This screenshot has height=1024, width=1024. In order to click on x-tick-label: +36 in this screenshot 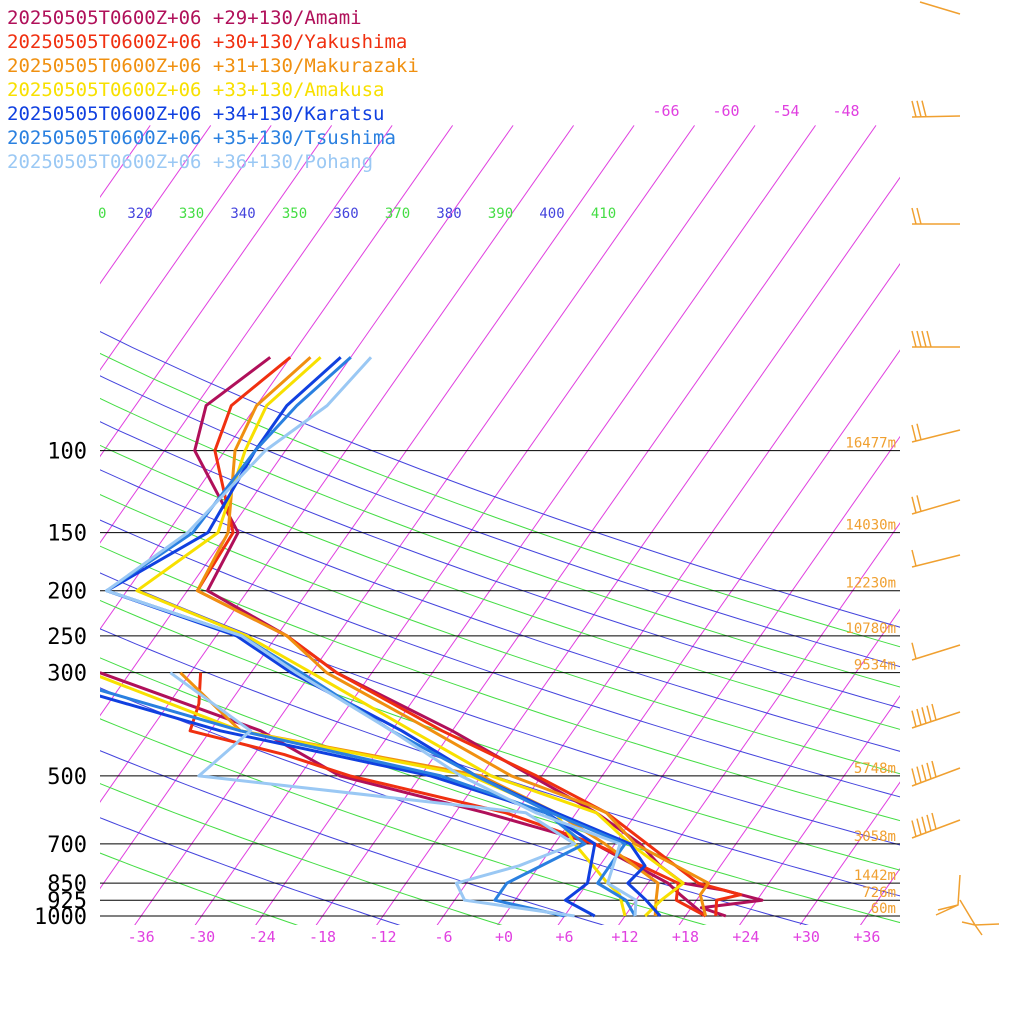, I will do `click(866, 937)`.